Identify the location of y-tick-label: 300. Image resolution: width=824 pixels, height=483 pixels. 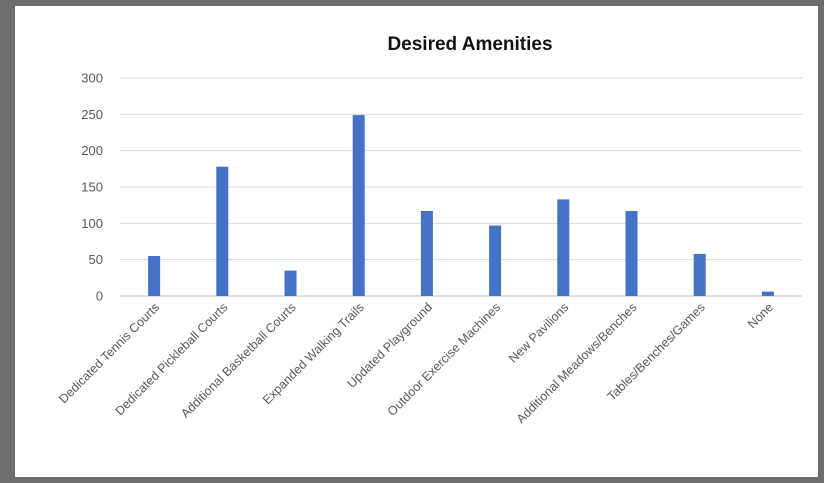
(92, 78).